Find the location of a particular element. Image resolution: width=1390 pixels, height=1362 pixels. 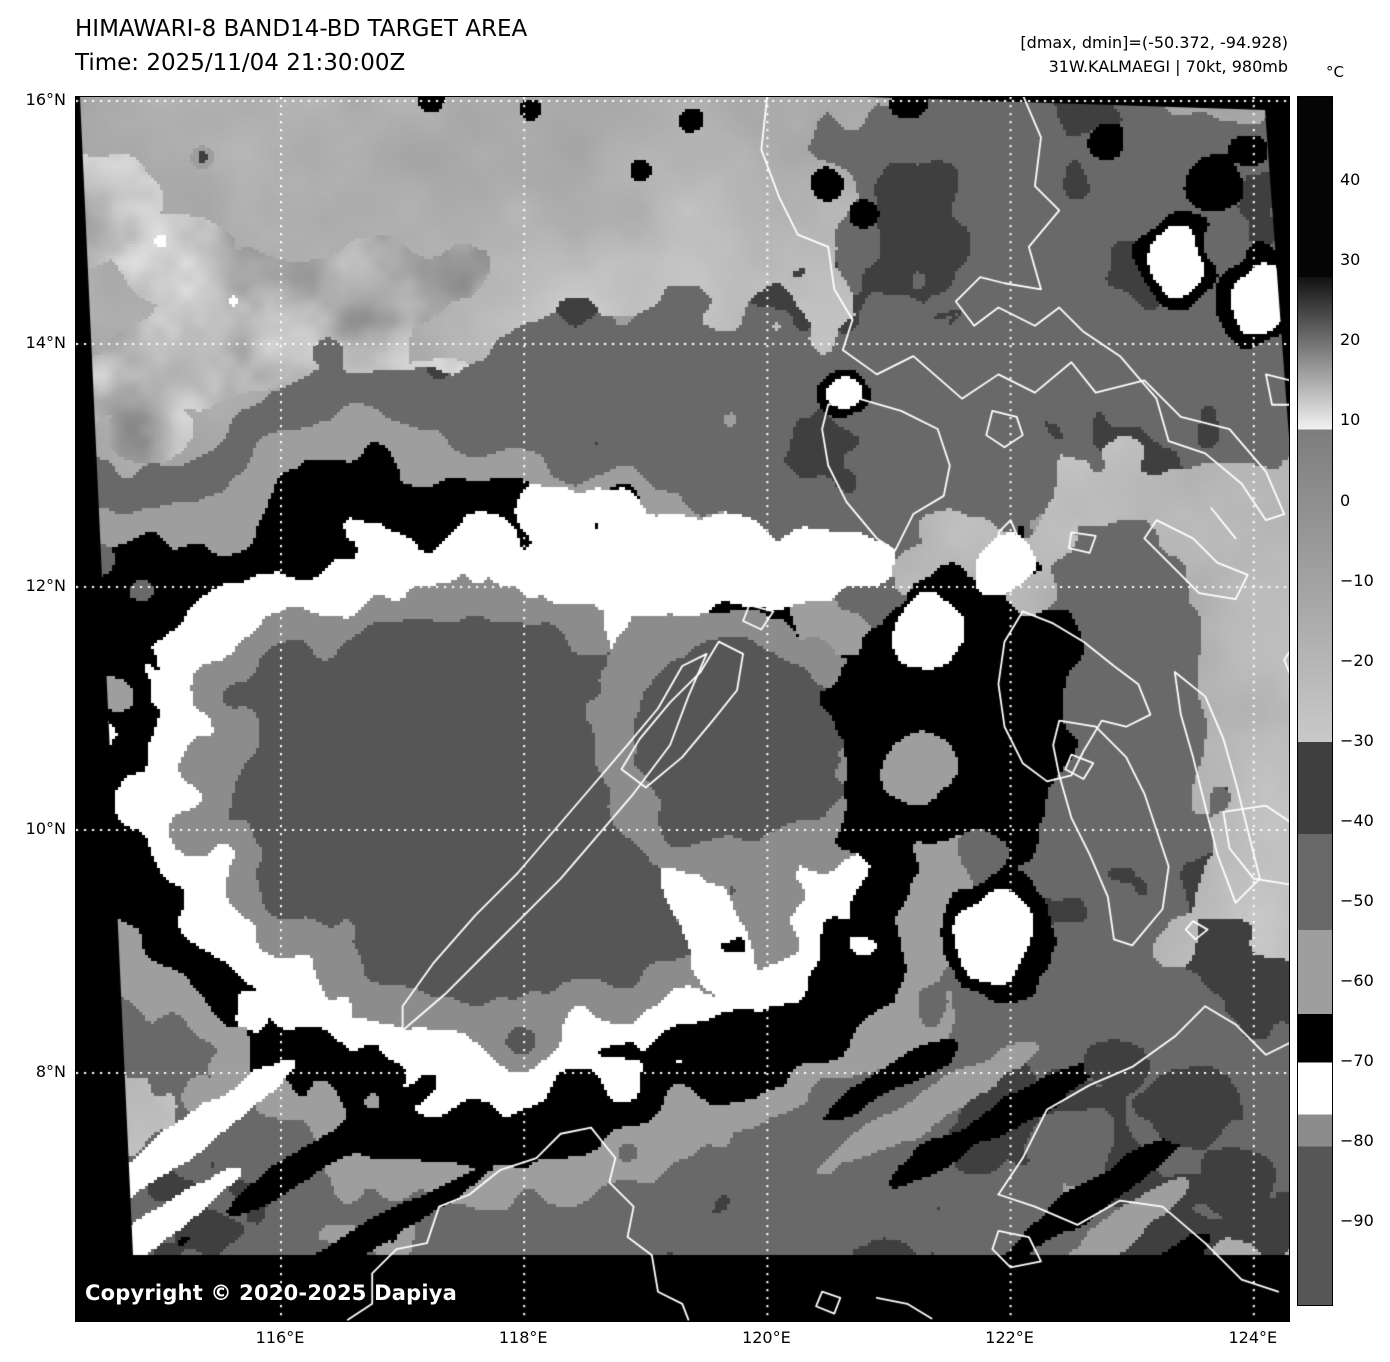

colorbar-tick-label: 30 is located at coordinates (1350, 260).